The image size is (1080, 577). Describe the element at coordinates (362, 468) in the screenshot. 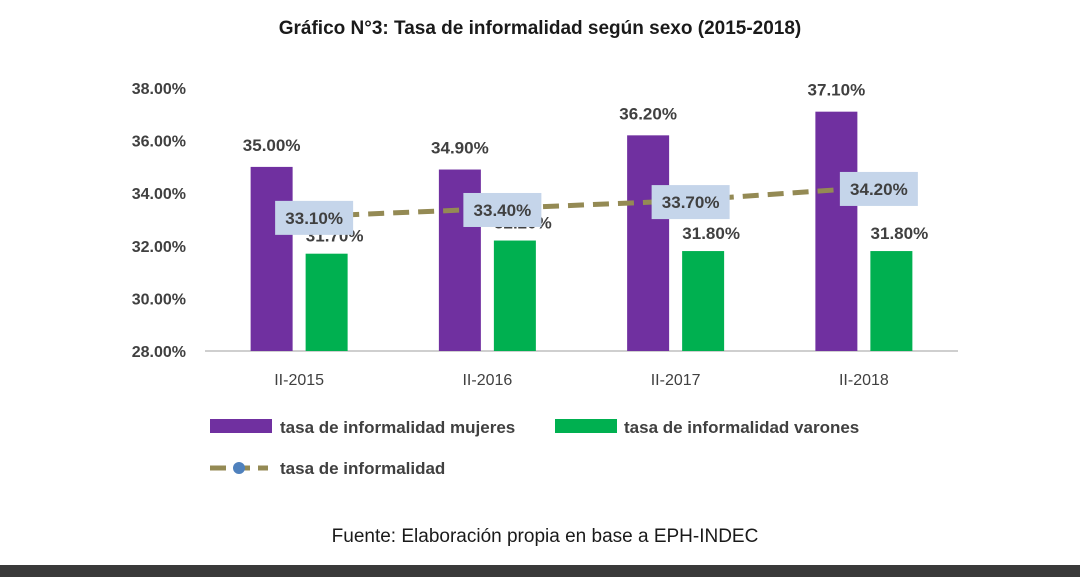

I see `legend-label-line: tasa de informalidad` at that location.